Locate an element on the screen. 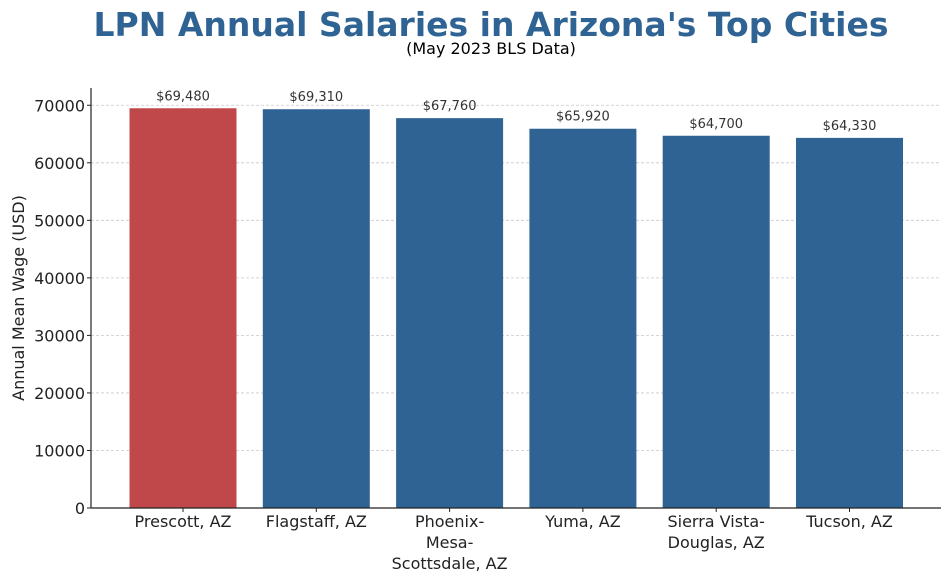 The width and height of the screenshot is (951, 582). data-label: $69,480 is located at coordinates (183, 96).